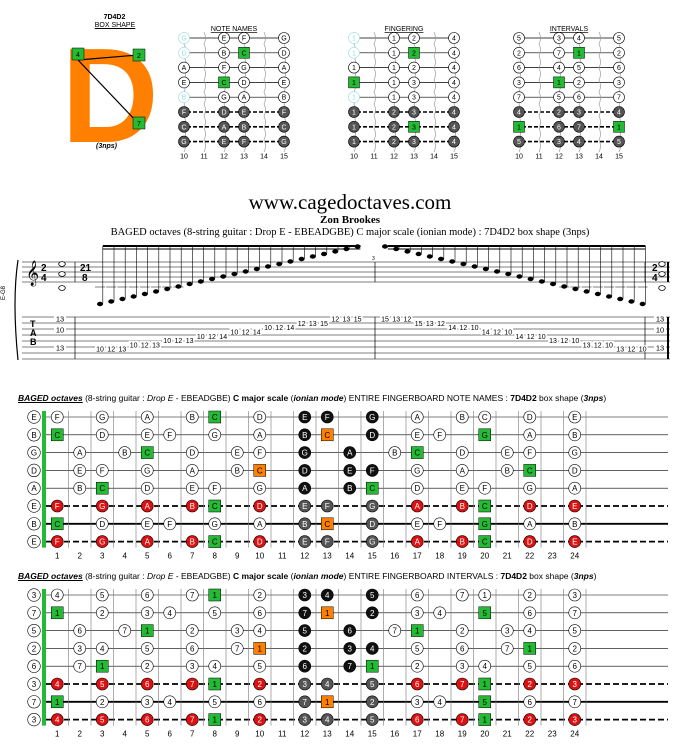  Describe the element at coordinates (374, 92) in the screenshot. I see `diagram-fret` at that location.